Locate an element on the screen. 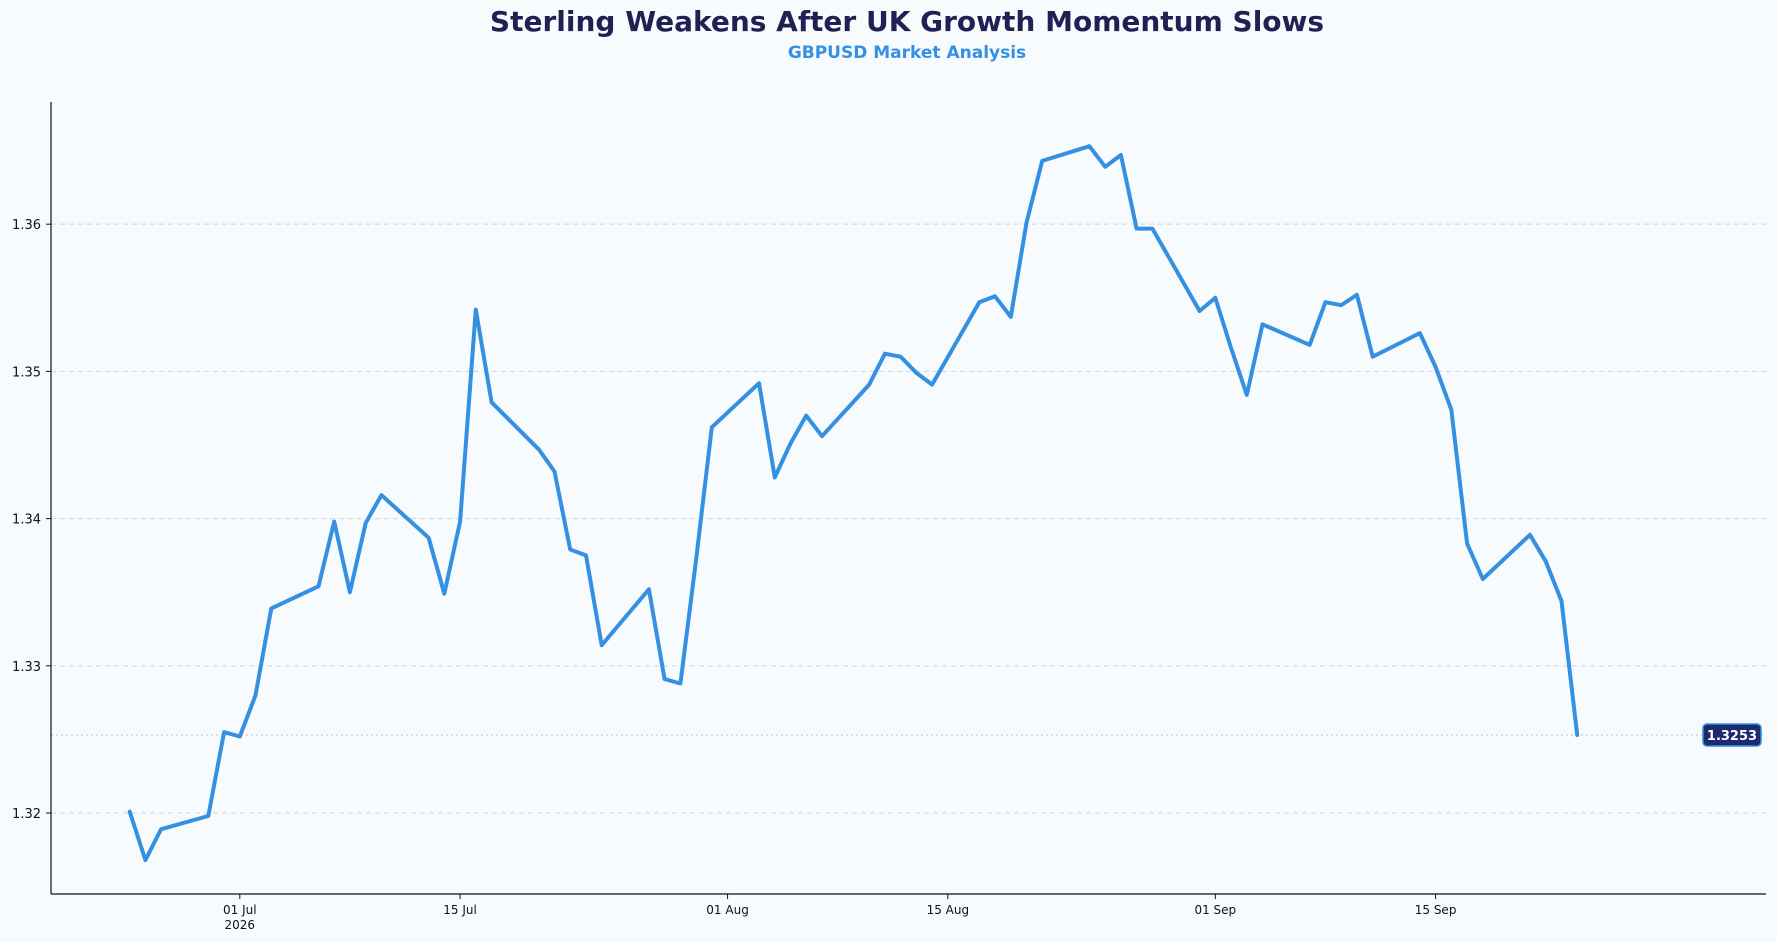  x-tick-label: 15 Sep is located at coordinates (1436, 910).